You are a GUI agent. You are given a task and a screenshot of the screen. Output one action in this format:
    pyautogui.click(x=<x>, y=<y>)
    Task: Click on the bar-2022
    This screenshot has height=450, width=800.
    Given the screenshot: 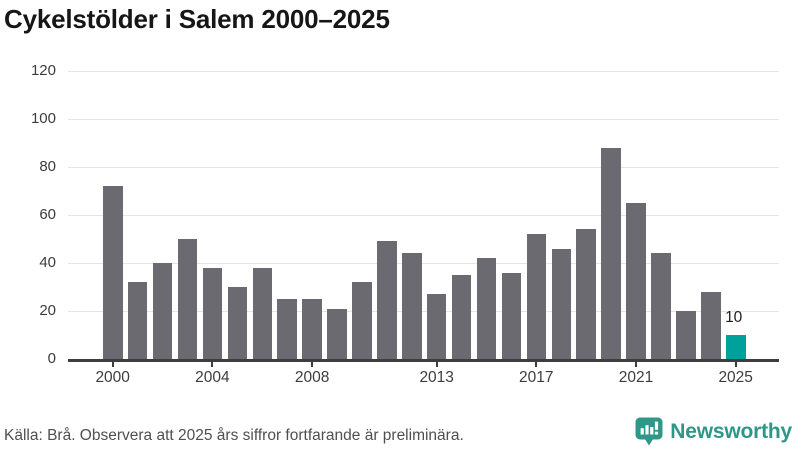 What is the action you would take?
    pyautogui.click(x=661, y=306)
    